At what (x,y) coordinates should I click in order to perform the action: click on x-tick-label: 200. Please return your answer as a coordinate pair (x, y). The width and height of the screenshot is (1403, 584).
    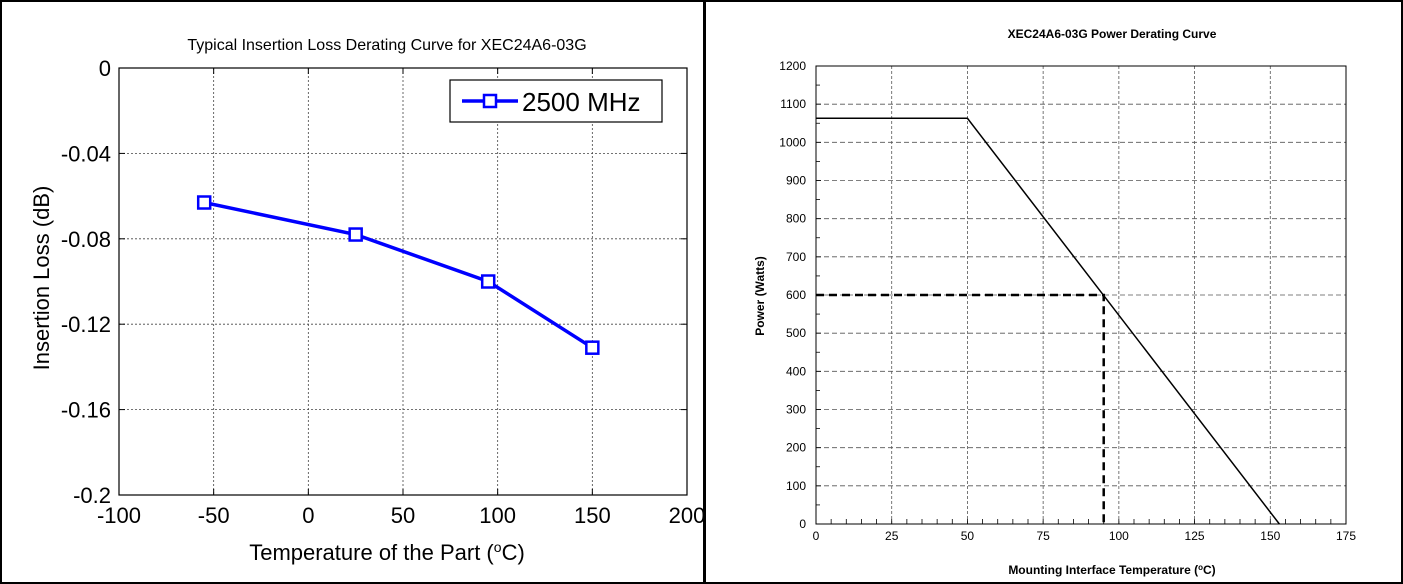
    Looking at the image, I should click on (686, 515).